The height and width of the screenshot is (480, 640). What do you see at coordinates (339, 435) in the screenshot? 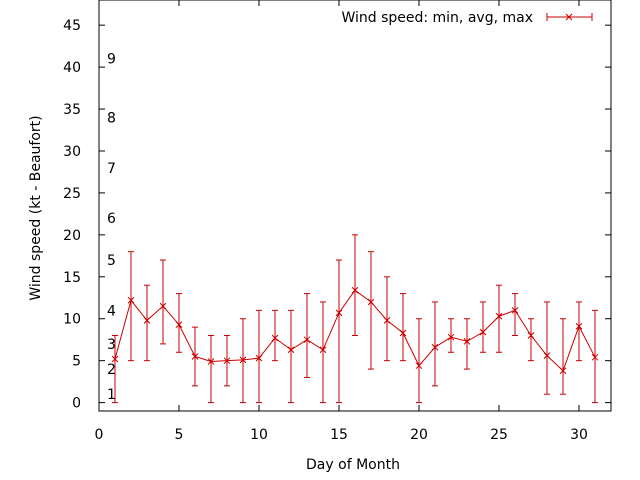
I see `x-tick-label: 15` at bounding box center [339, 435].